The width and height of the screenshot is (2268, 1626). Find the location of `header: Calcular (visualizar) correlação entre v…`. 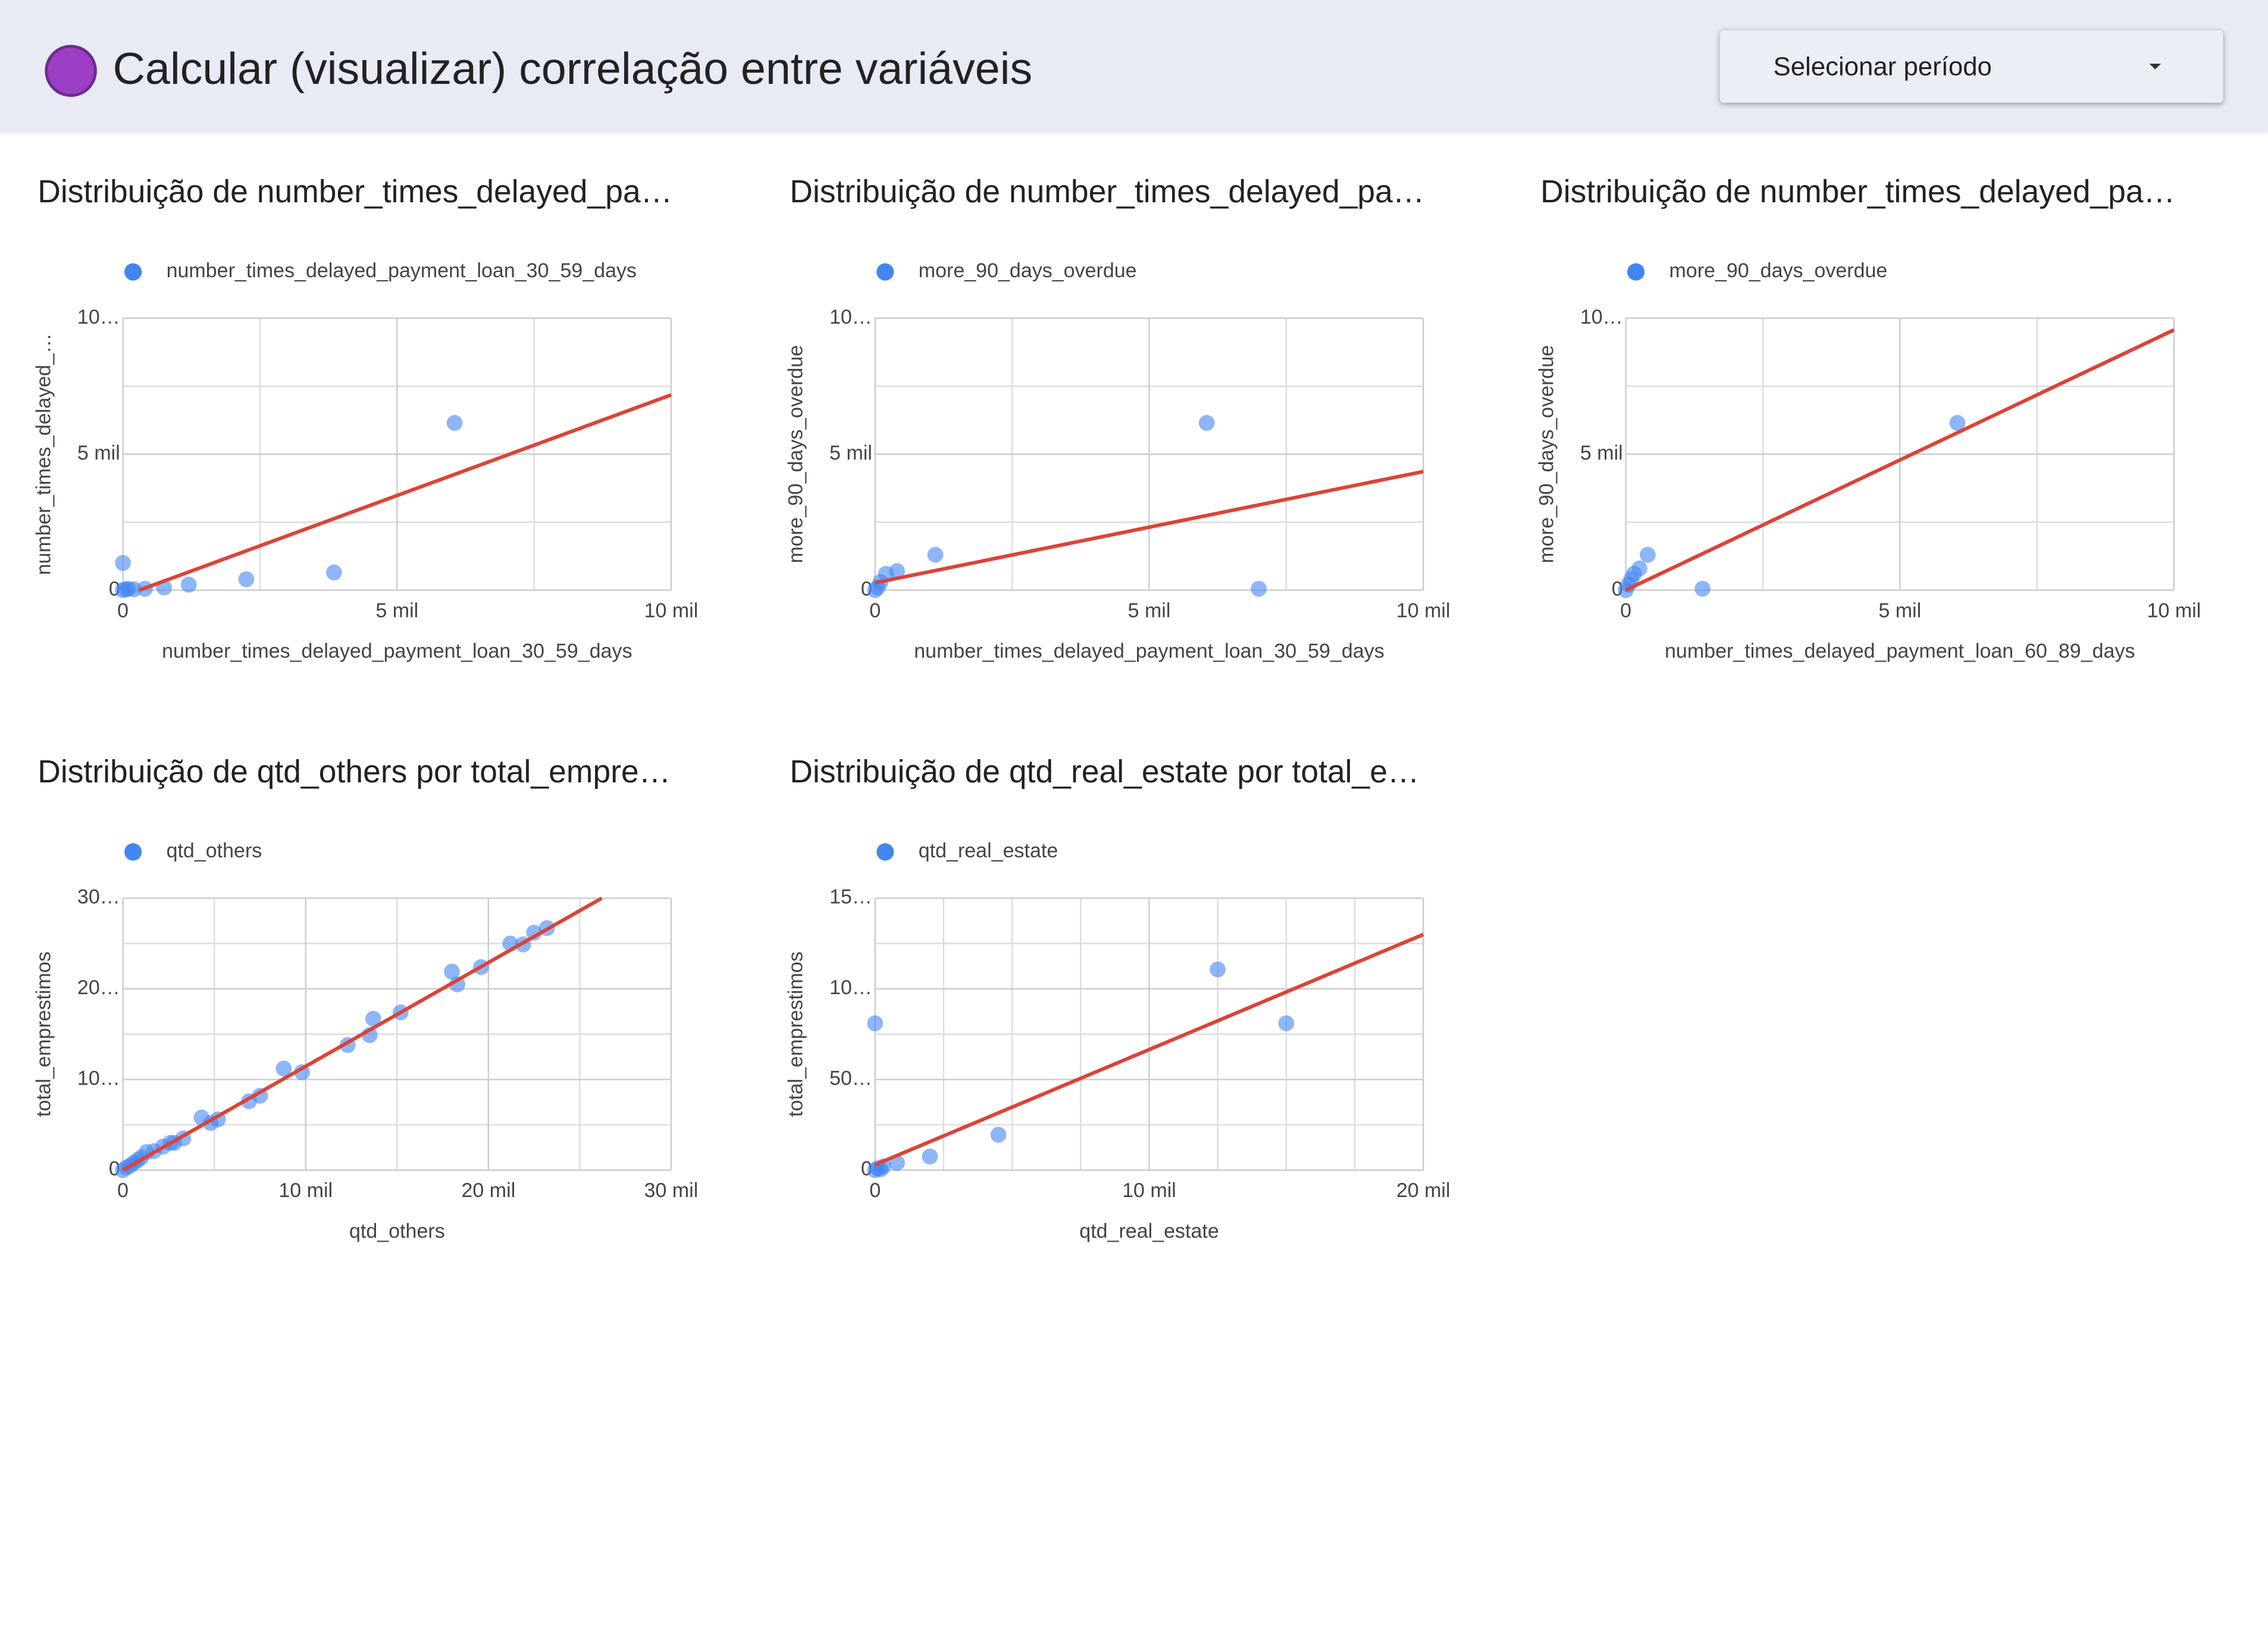

header: Calcular (visualizar) correlação entre v… is located at coordinates (1134, 66).